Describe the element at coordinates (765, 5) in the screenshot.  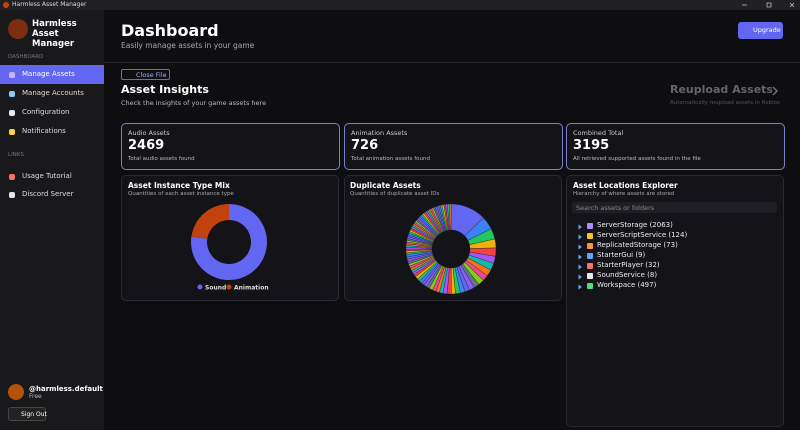
I see `window-controls` at that location.